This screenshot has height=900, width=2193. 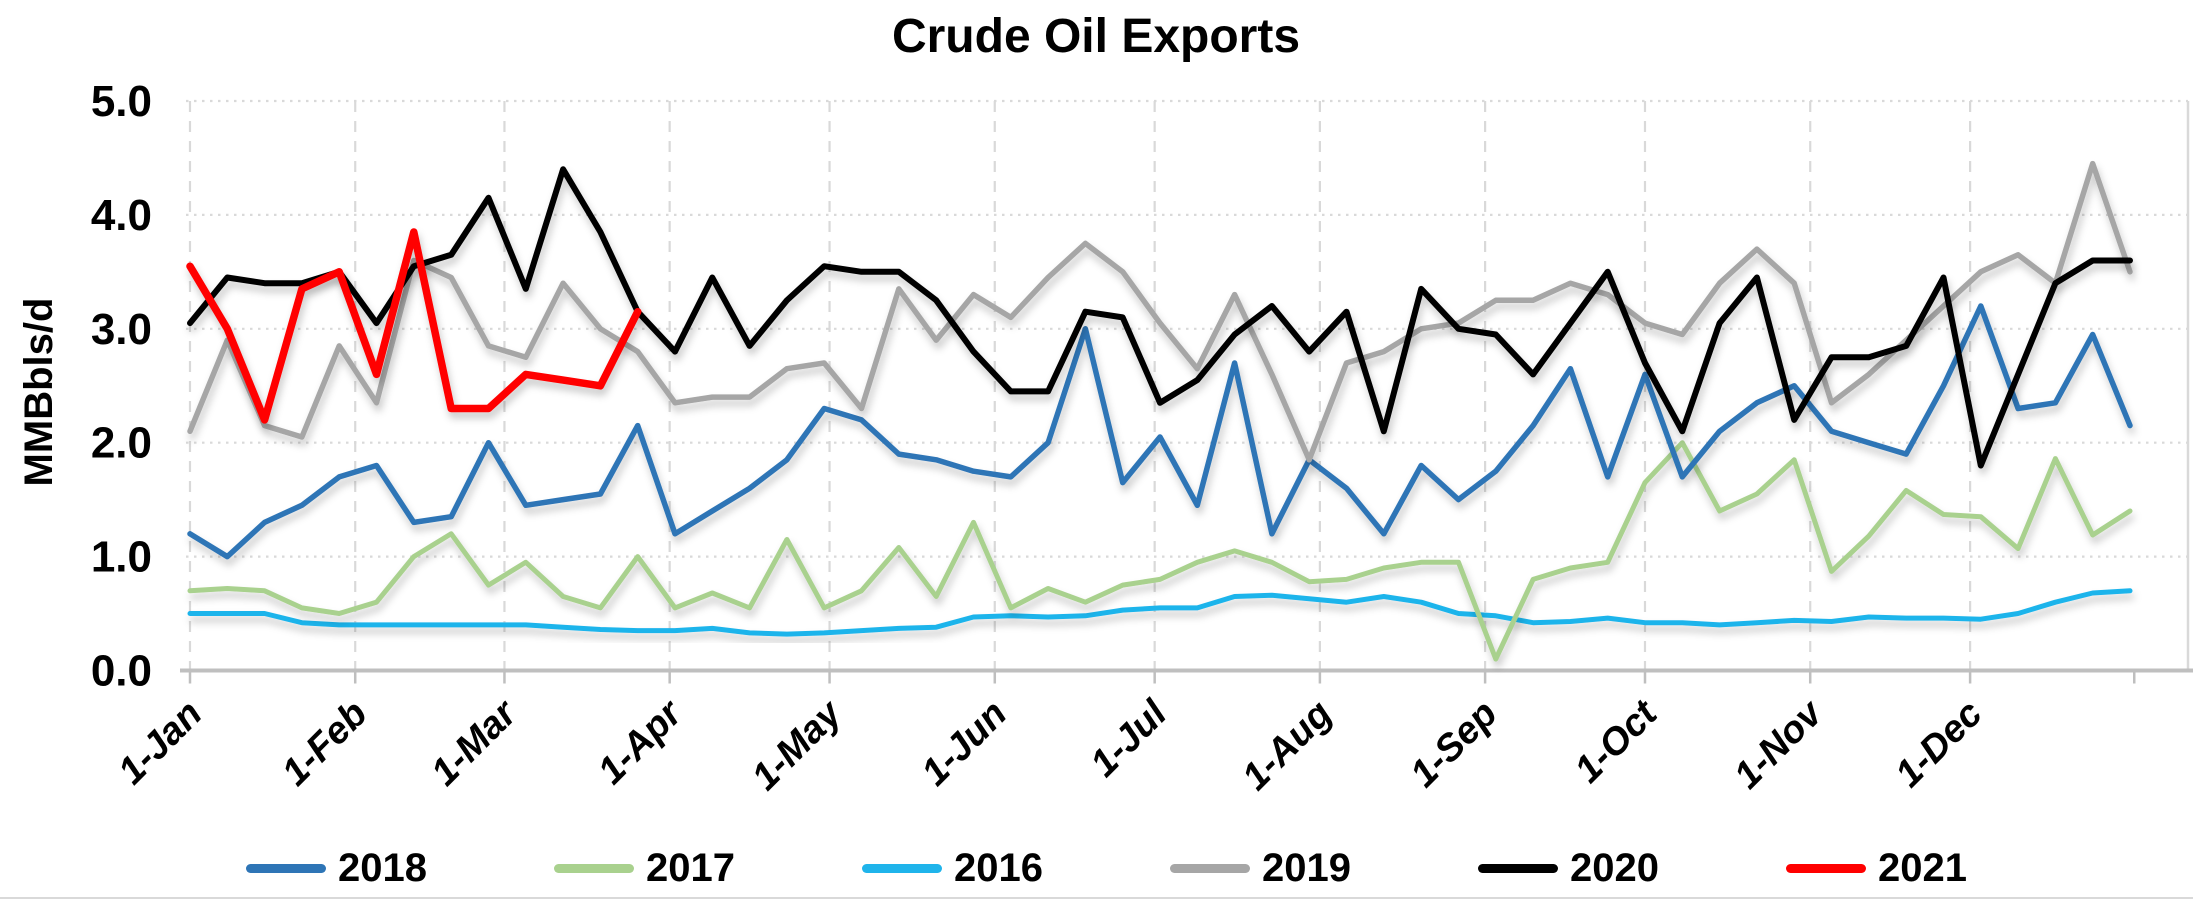 What do you see at coordinates (286, 868) in the screenshot?
I see `legend-swatch-2018` at bounding box center [286, 868].